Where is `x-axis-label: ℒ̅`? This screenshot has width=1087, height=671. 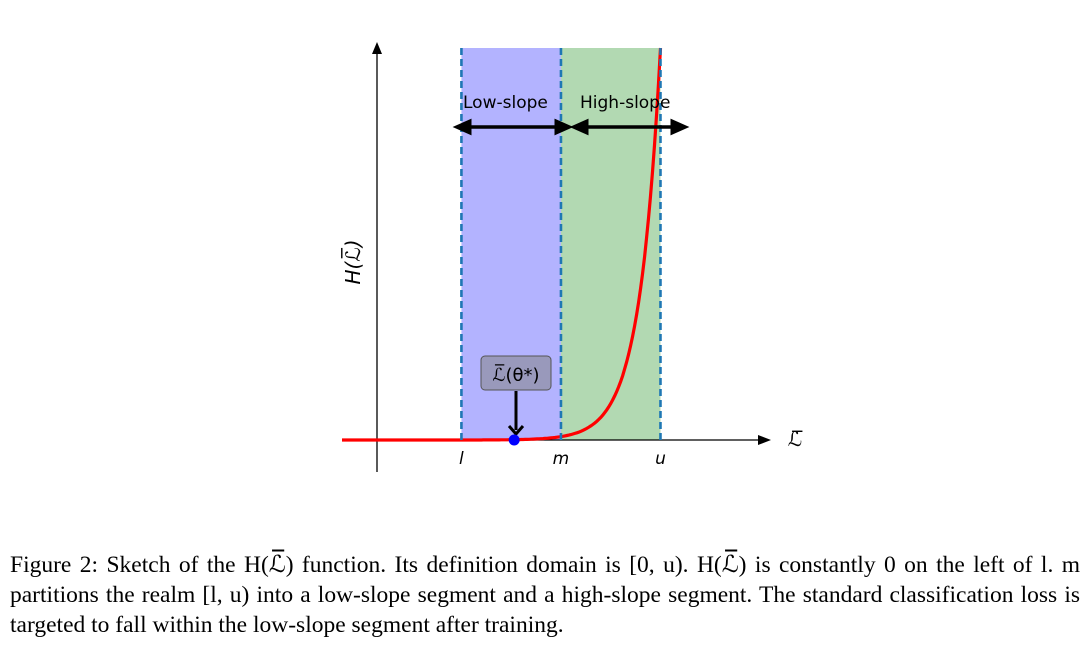
x-axis-label: ℒ̅ is located at coordinates (795, 439).